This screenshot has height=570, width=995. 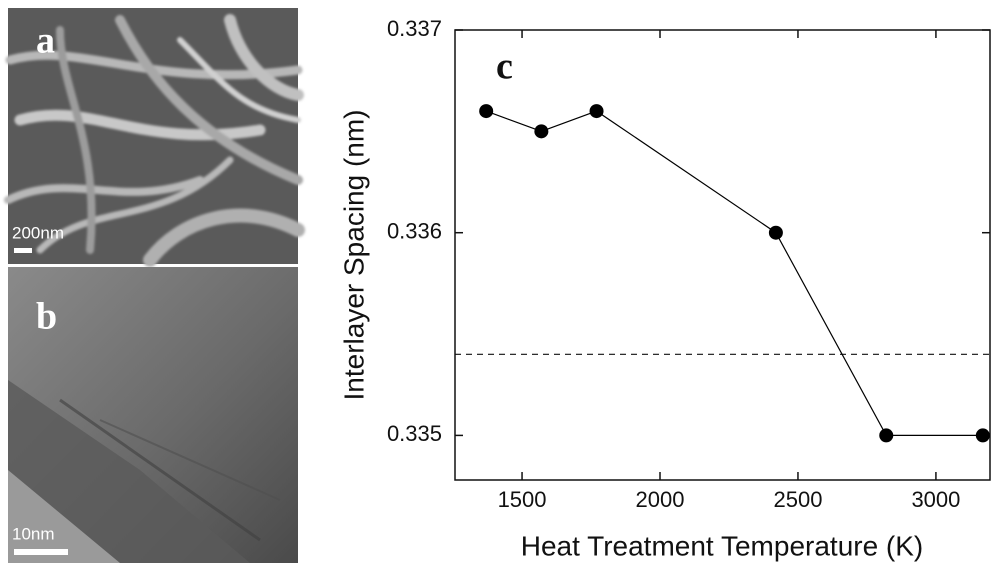 What do you see at coordinates (45, 41) in the screenshot?
I see `panel-label: a` at bounding box center [45, 41].